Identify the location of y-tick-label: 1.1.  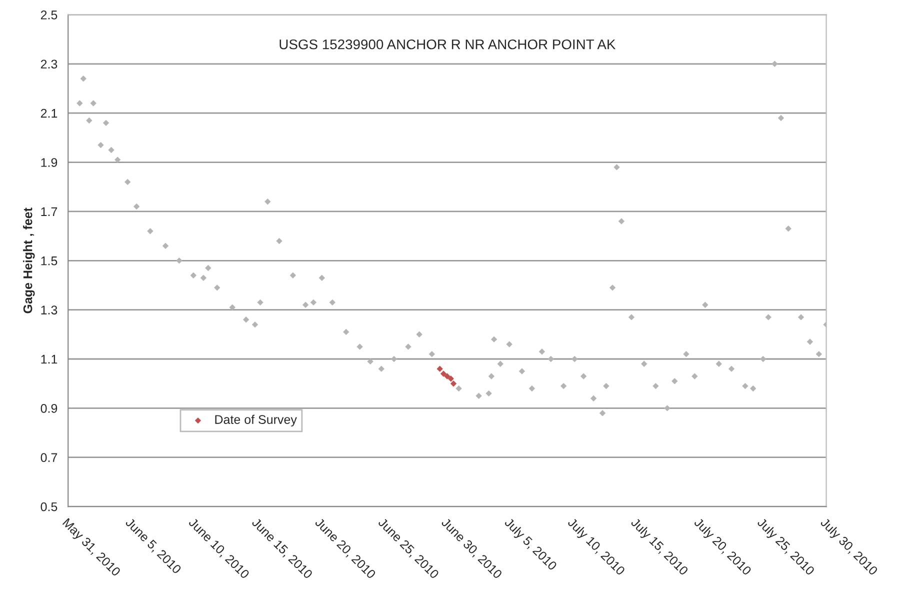
(49, 359).